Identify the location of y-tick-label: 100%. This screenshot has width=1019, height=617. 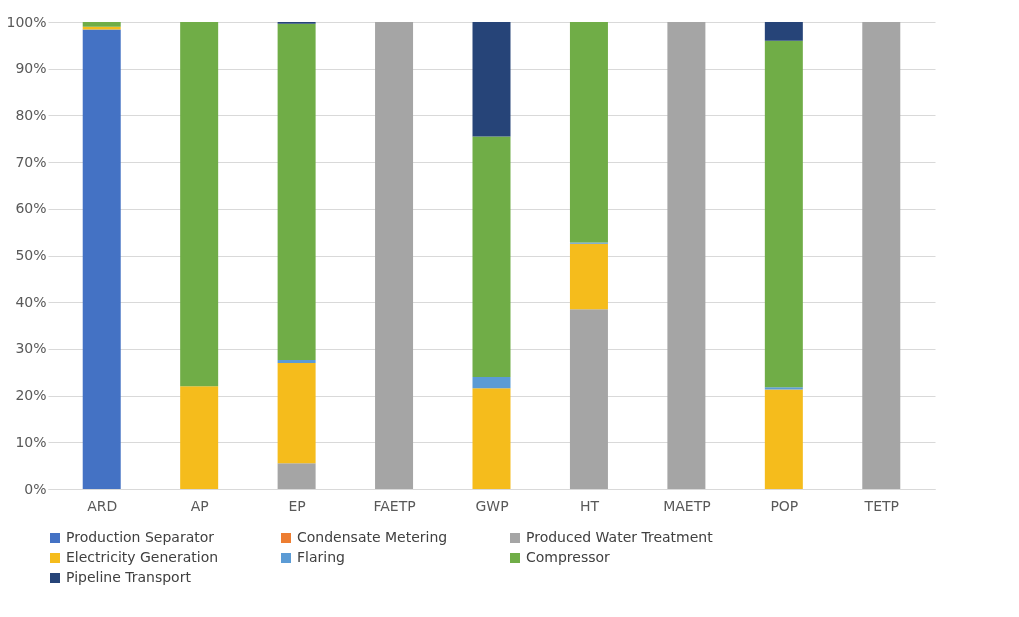
(26, 21).